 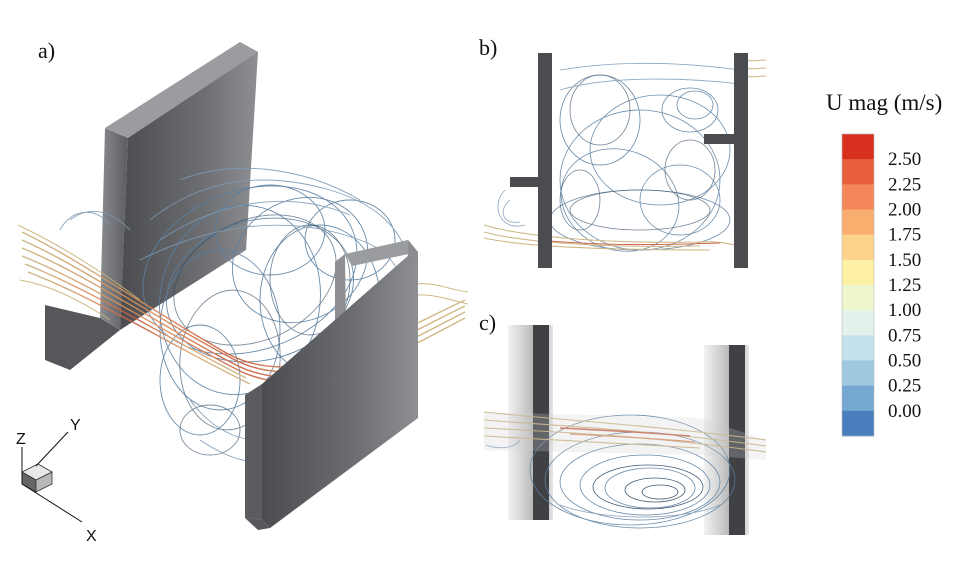 I want to click on streamlines-c, so click(x=625, y=470).